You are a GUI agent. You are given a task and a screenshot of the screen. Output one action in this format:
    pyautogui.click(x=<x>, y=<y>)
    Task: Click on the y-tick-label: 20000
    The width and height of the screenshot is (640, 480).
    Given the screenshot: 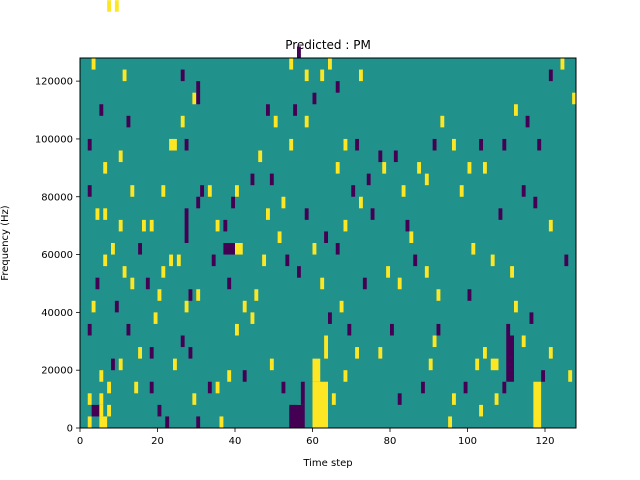 What is the action you would take?
    pyautogui.click(x=57, y=371)
    